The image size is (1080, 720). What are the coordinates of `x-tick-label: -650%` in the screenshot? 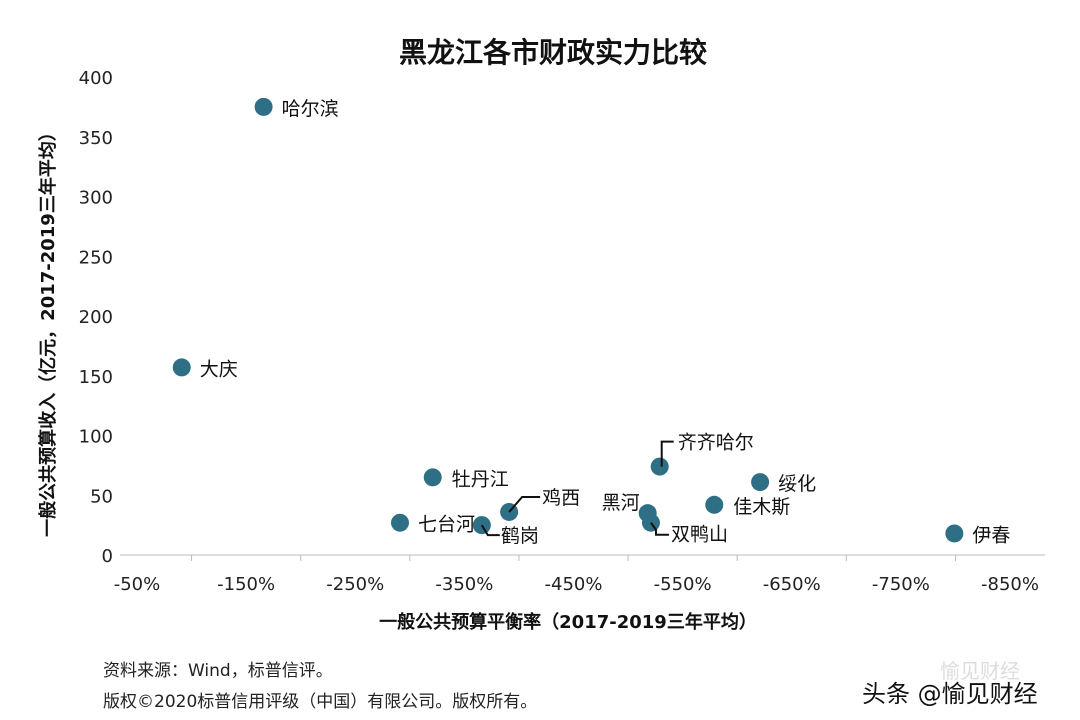 It's located at (792, 584).